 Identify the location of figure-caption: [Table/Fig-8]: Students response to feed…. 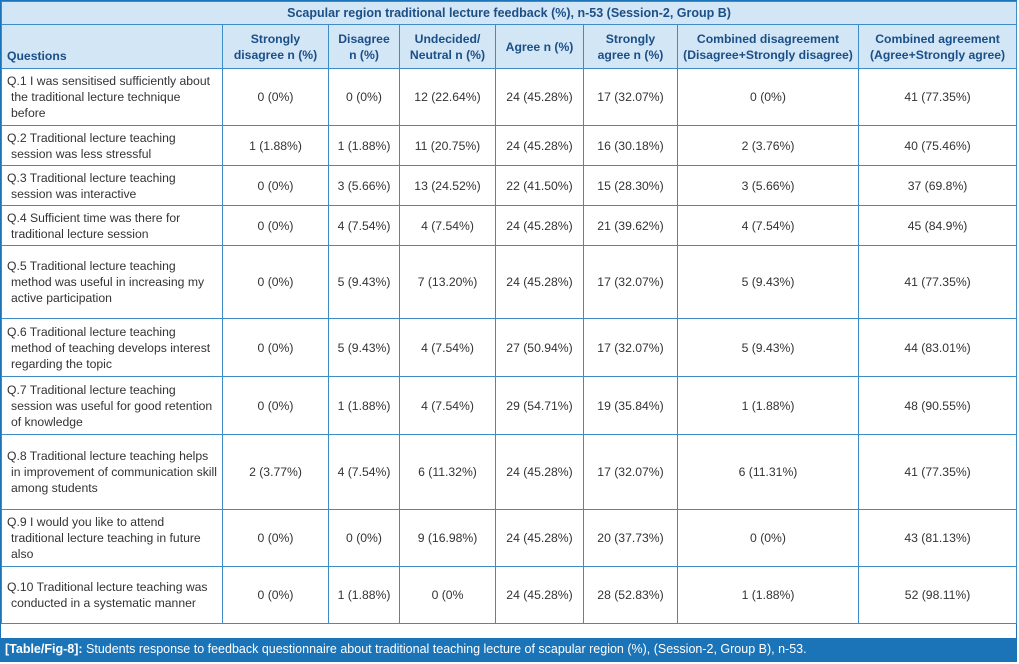
(508, 649).